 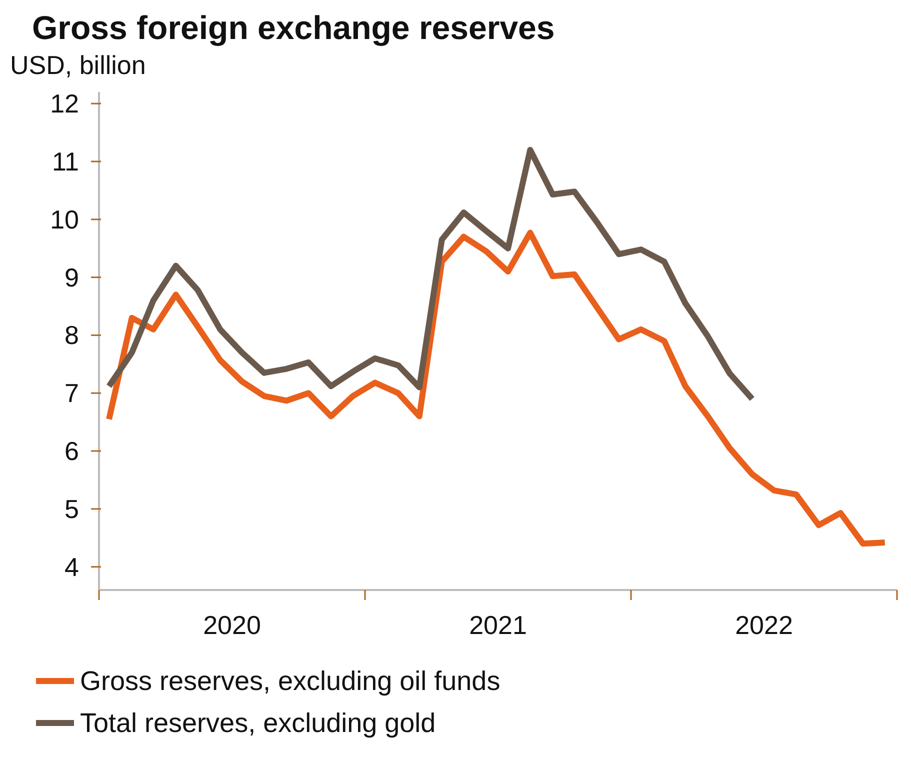 I want to click on chart-title: Gross foreign exchange reserves, so click(x=294, y=28).